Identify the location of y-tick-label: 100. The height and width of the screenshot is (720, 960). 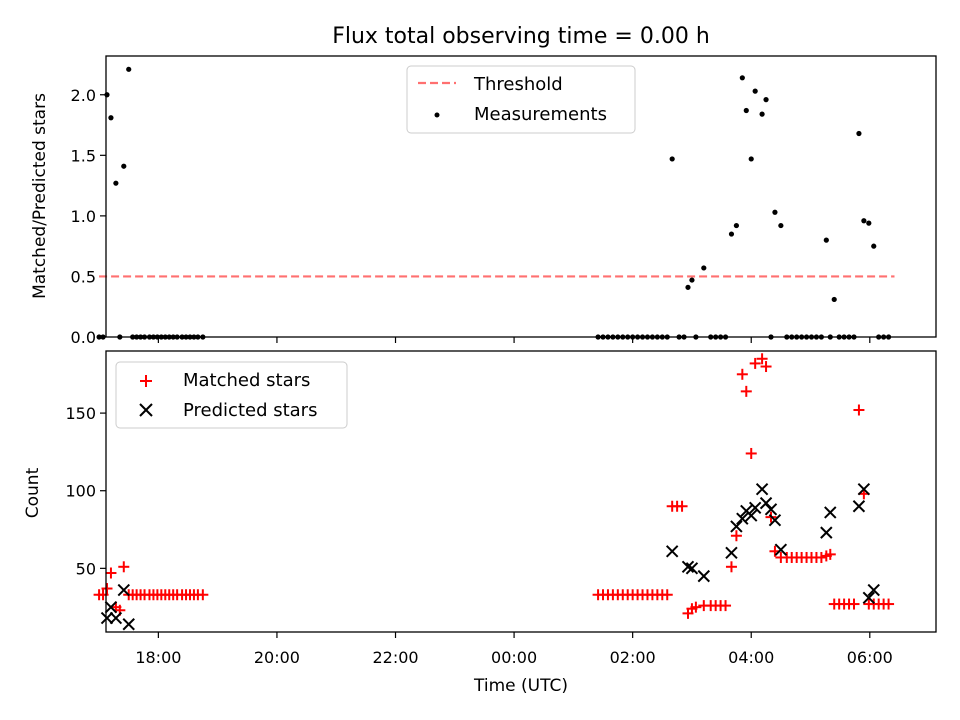
(80, 491).